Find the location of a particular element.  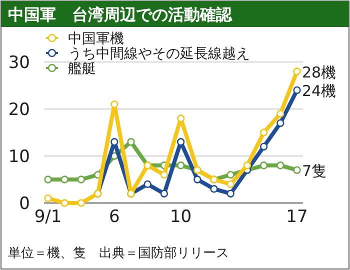

legend-label: うち中間線やその延長線越え is located at coordinates (159, 54).